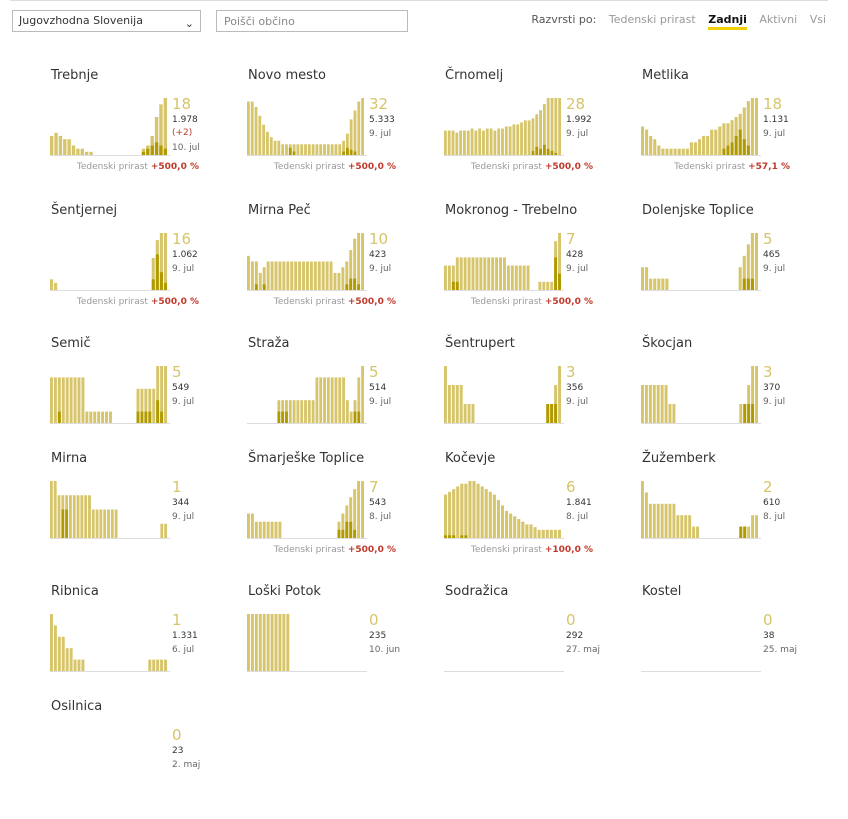 This screenshot has height=819, width=848. What do you see at coordinates (731, 396) in the screenshot?
I see `municipality-card: Škocjan 3 370 9. jul` at bounding box center [731, 396].